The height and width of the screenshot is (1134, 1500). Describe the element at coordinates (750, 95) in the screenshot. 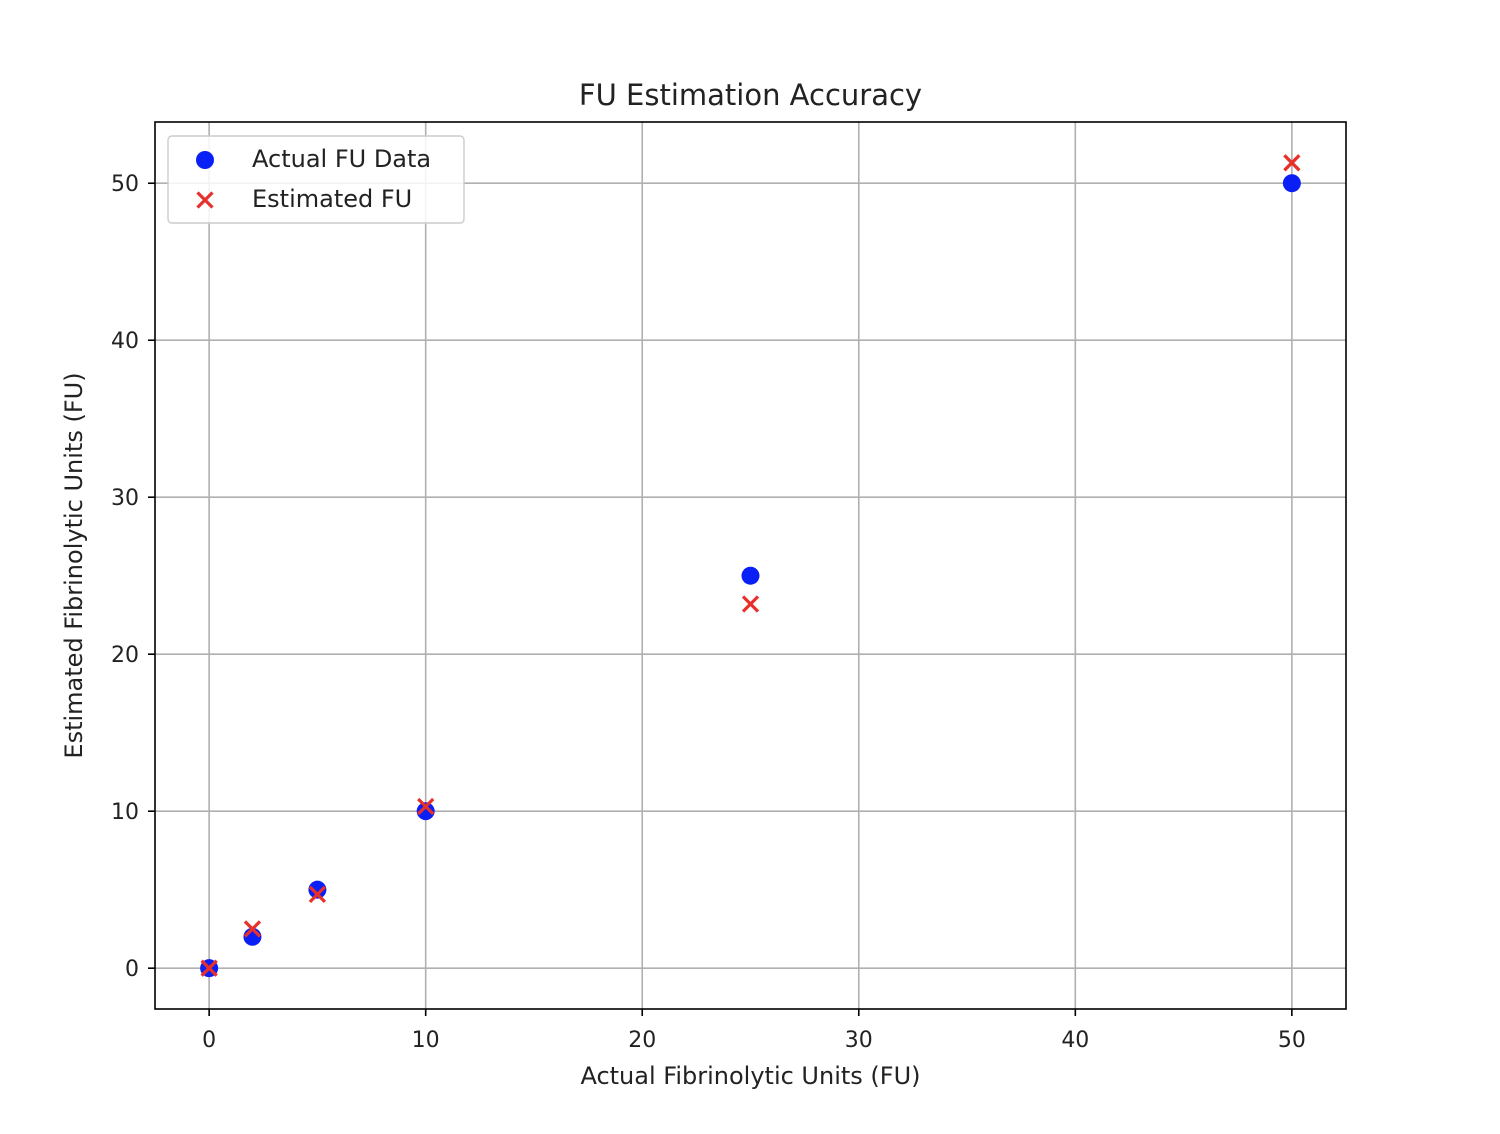

I see `chart-title: FU Estimation Accuracy` at that location.